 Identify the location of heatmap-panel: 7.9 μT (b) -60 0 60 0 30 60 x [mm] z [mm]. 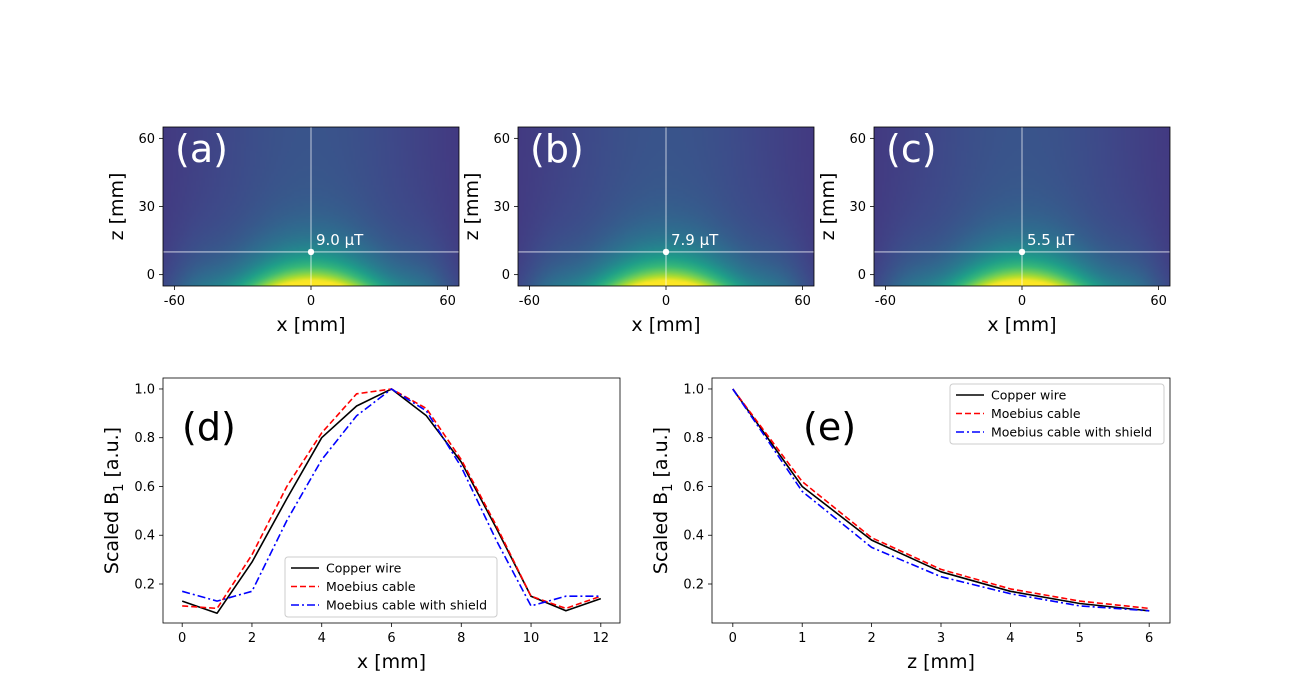
(638, 231).